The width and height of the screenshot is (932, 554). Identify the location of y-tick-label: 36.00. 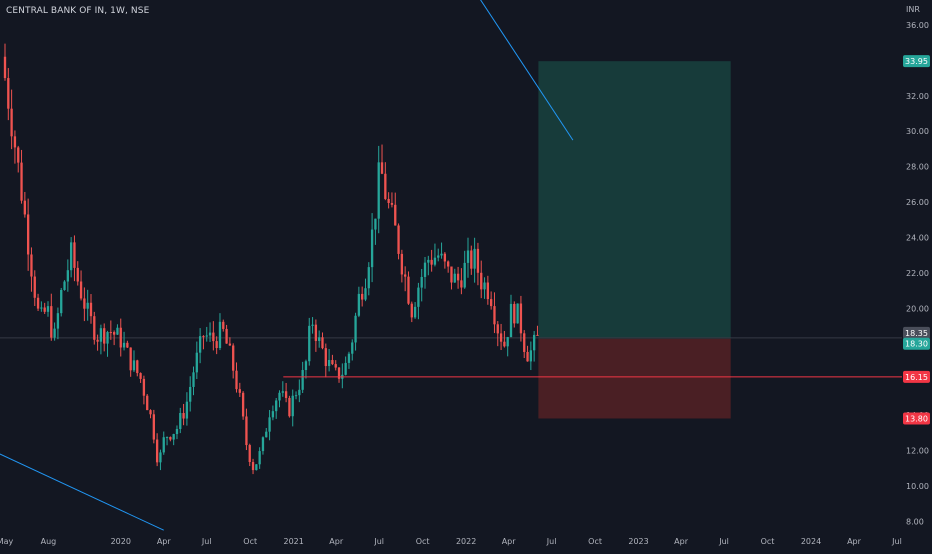
(917, 25).